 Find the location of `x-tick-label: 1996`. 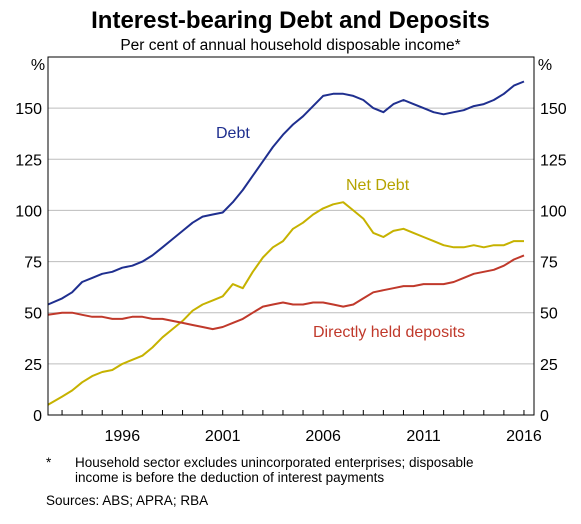

x-tick-label: 1996 is located at coordinates (123, 436).